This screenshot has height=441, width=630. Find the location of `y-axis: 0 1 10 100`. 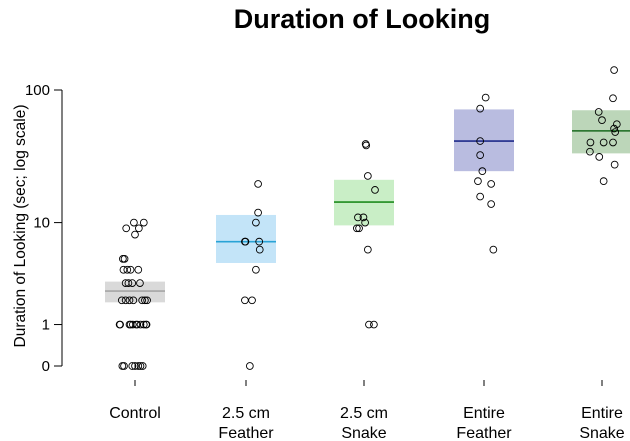

y-axis: 0 1 10 100 is located at coordinates (44, 228).